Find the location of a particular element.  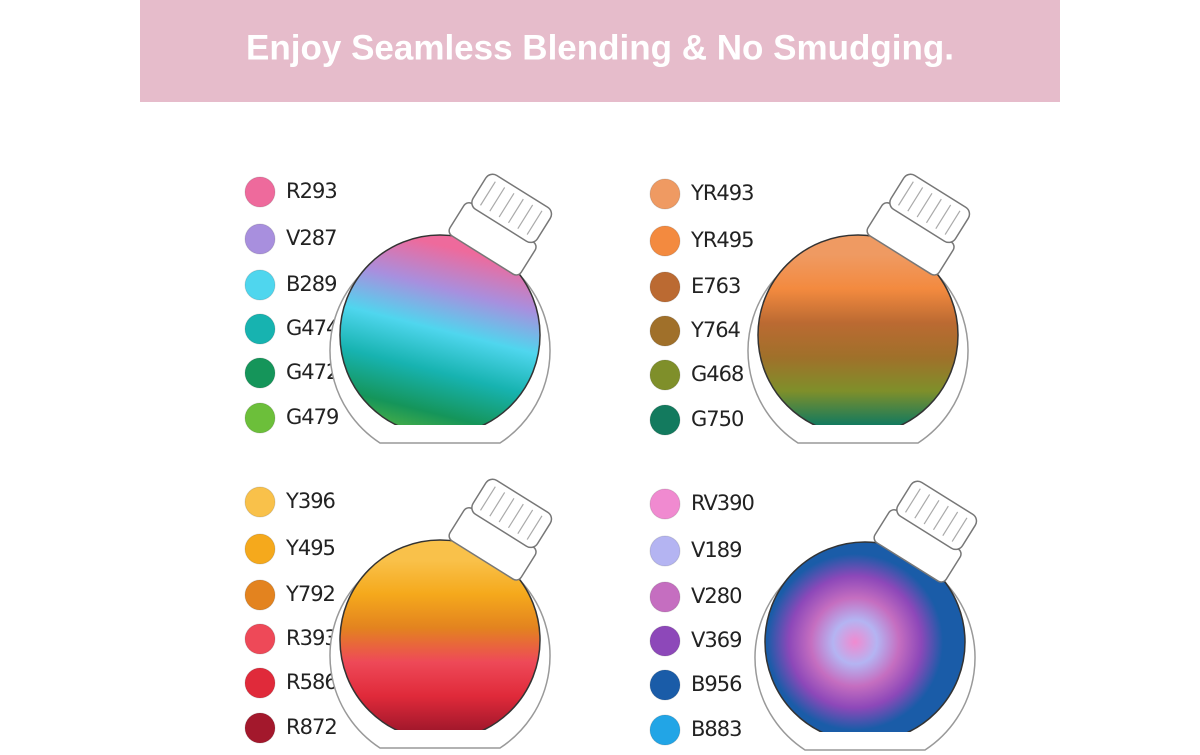

color-code: V189 is located at coordinates (716, 550).